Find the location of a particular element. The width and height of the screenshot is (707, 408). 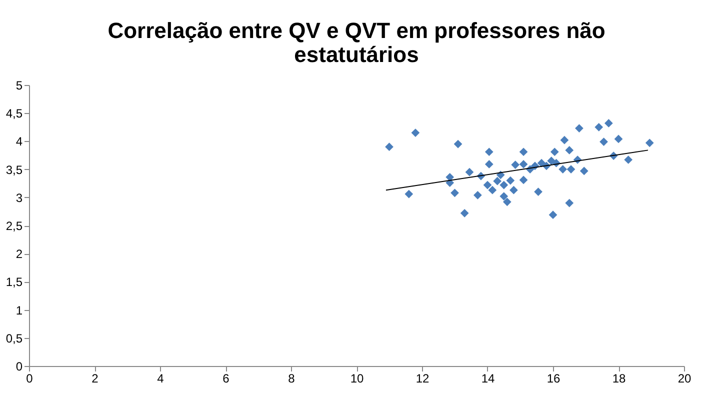

x-tick-label: 14 is located at coordinates (488, 379).